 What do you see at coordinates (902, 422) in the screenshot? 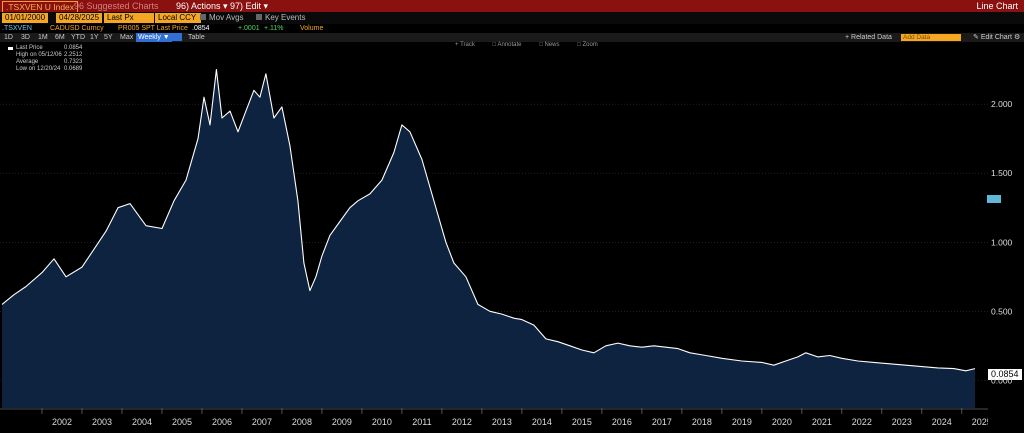
I see `x-tick-label: 2023` at bounding box center [902, 422].